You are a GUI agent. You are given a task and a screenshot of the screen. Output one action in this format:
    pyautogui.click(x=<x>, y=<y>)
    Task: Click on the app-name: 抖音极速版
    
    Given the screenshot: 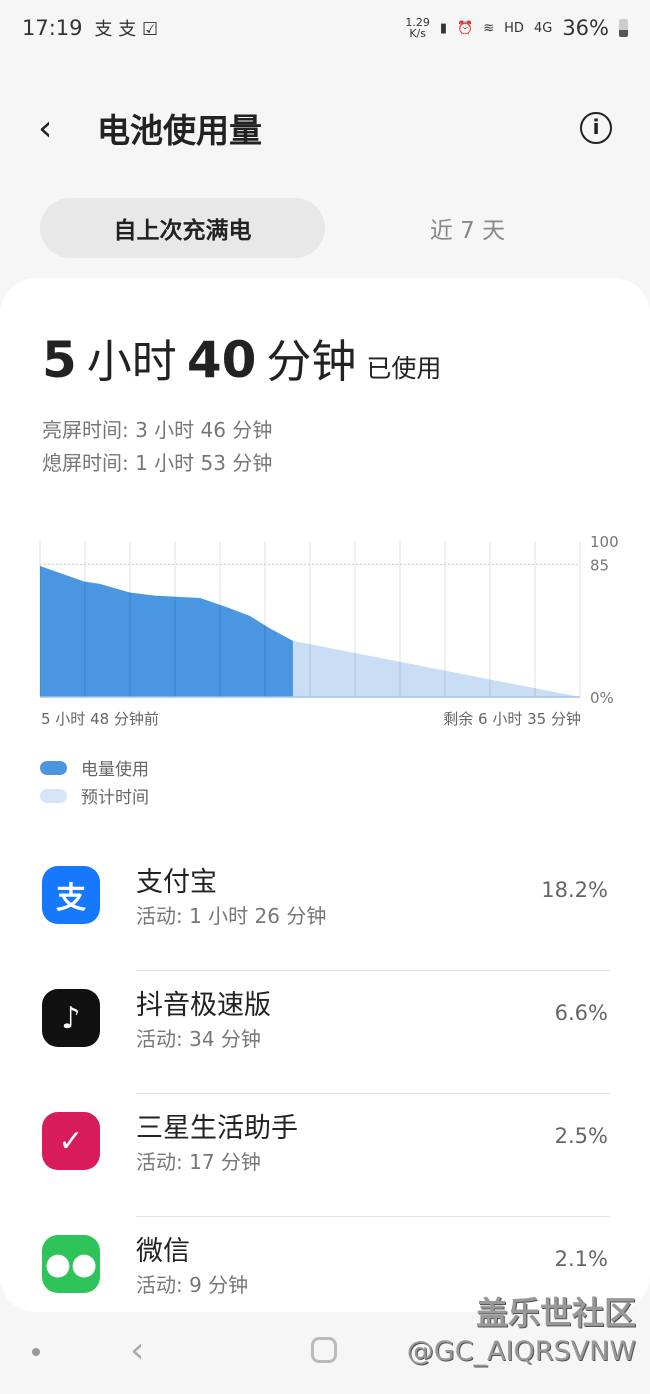 What is the action you would take?
    pyautogui.click(x=203, y=1005)
    